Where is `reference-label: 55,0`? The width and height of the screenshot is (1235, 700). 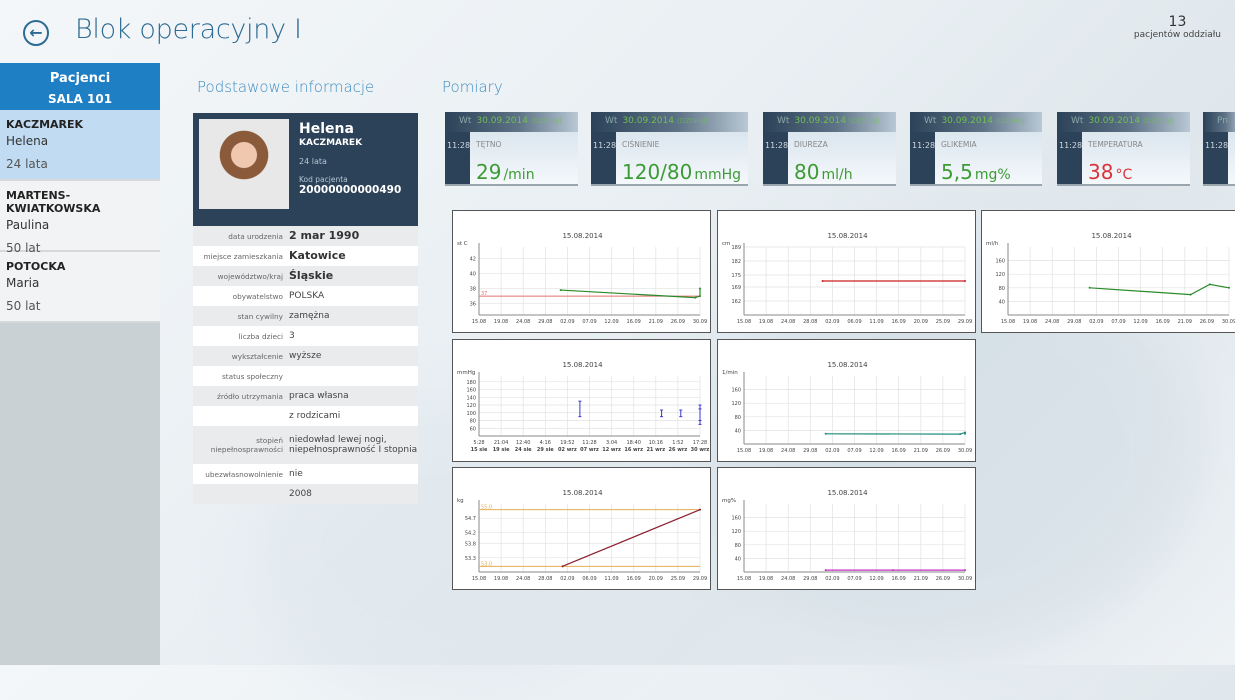 reference-label: 55,0 is located at coordinates (486, 508).